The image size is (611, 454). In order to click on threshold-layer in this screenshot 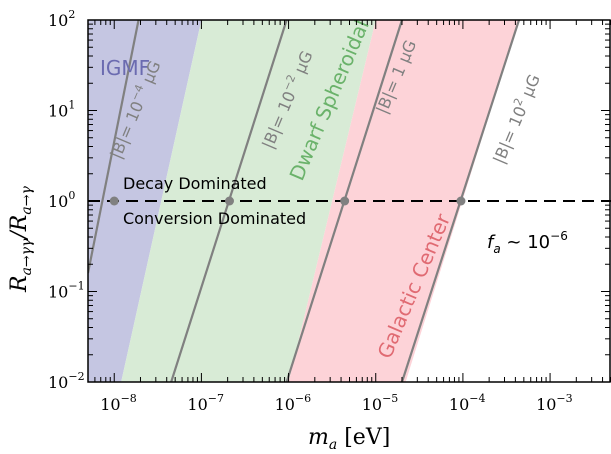, I will do `click(349, 201)`.